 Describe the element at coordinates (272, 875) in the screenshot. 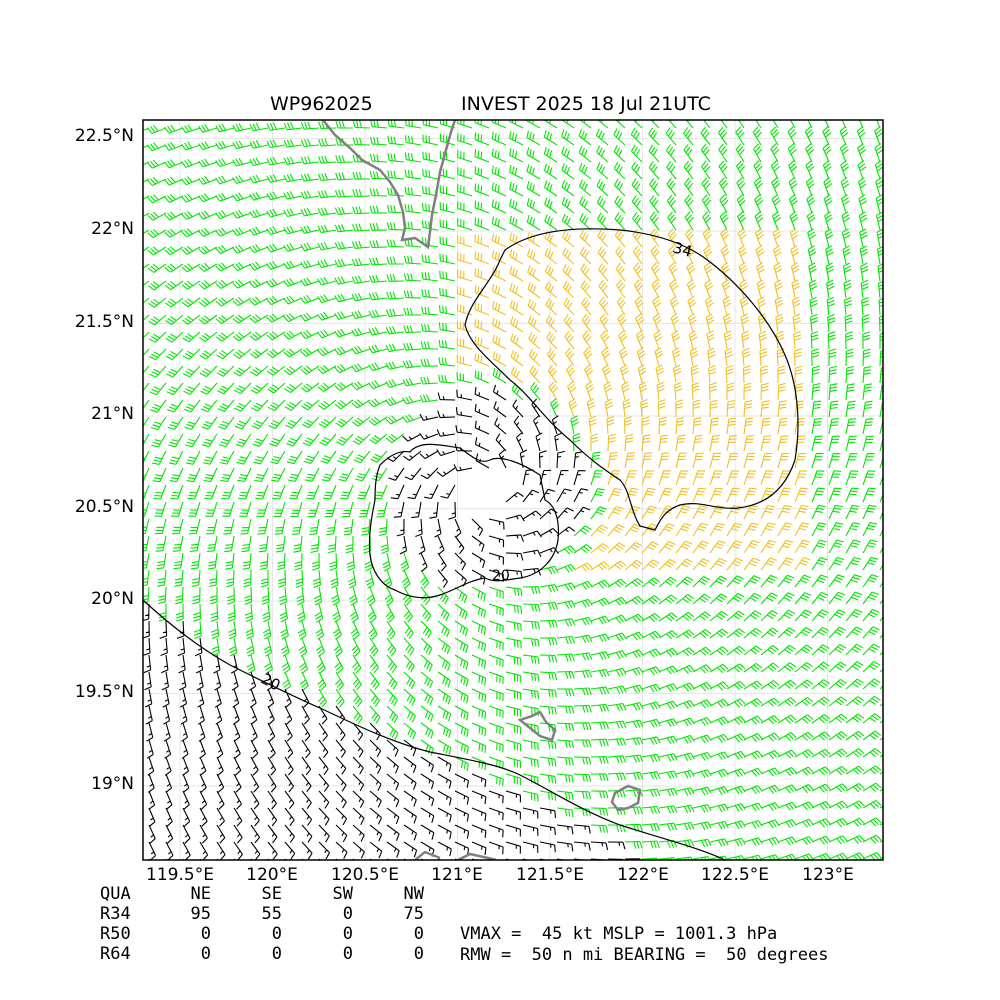

I see `lon-tick-label: 120°E` at that location.